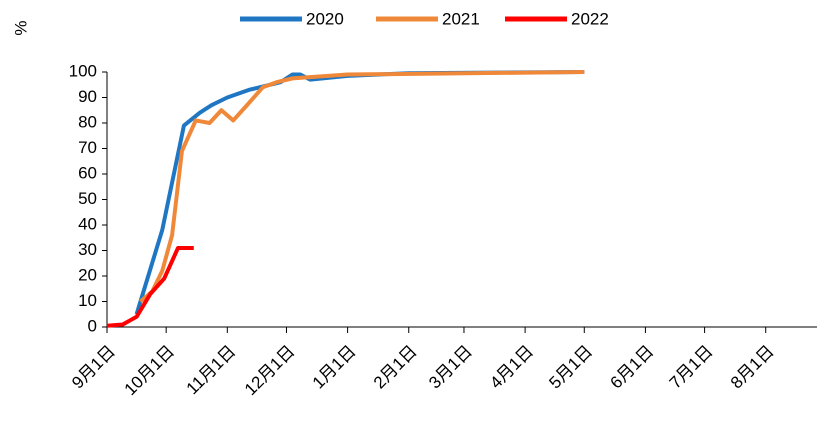 Image resolution: width=818 pixels, height=424 pixels. I want to click on x-tick-label: 5月1日, so click(570, 367).